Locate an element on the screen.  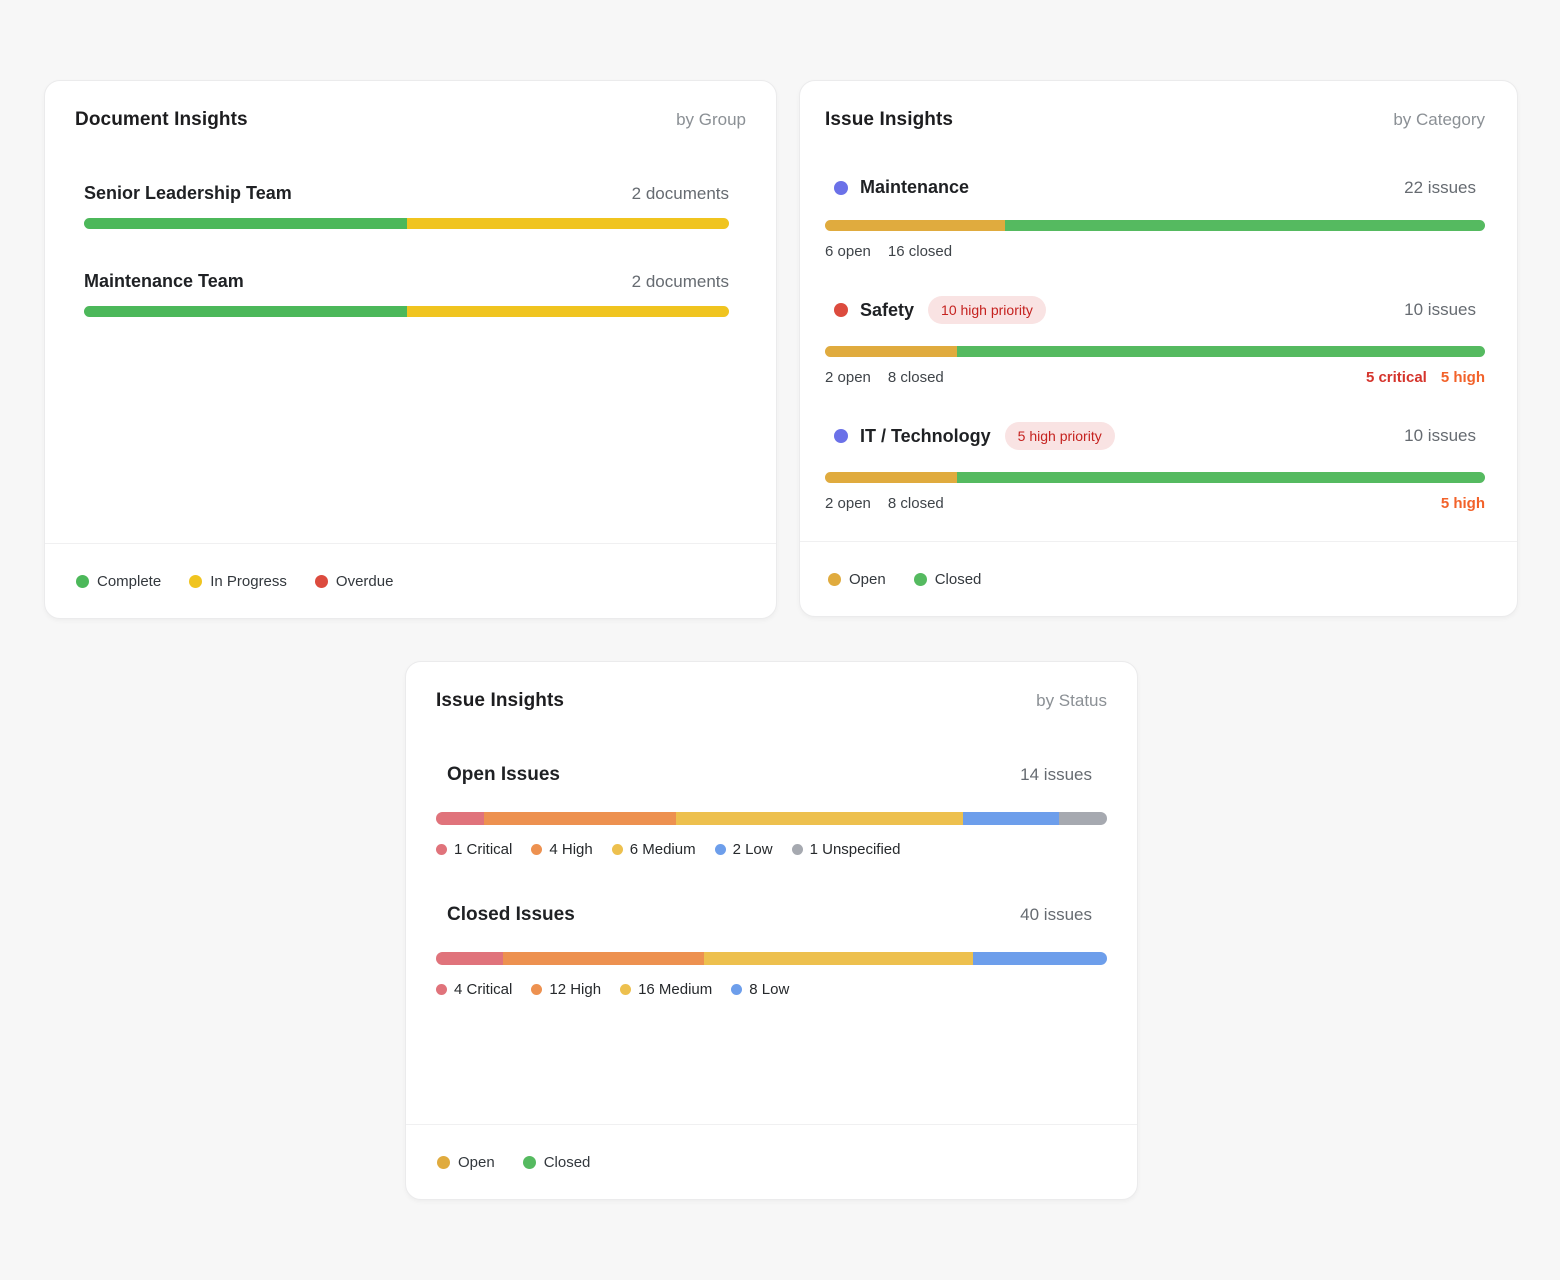
bar-subtext-row: 2 open 8 closed 5 high is located at coordinates (1155, 503).